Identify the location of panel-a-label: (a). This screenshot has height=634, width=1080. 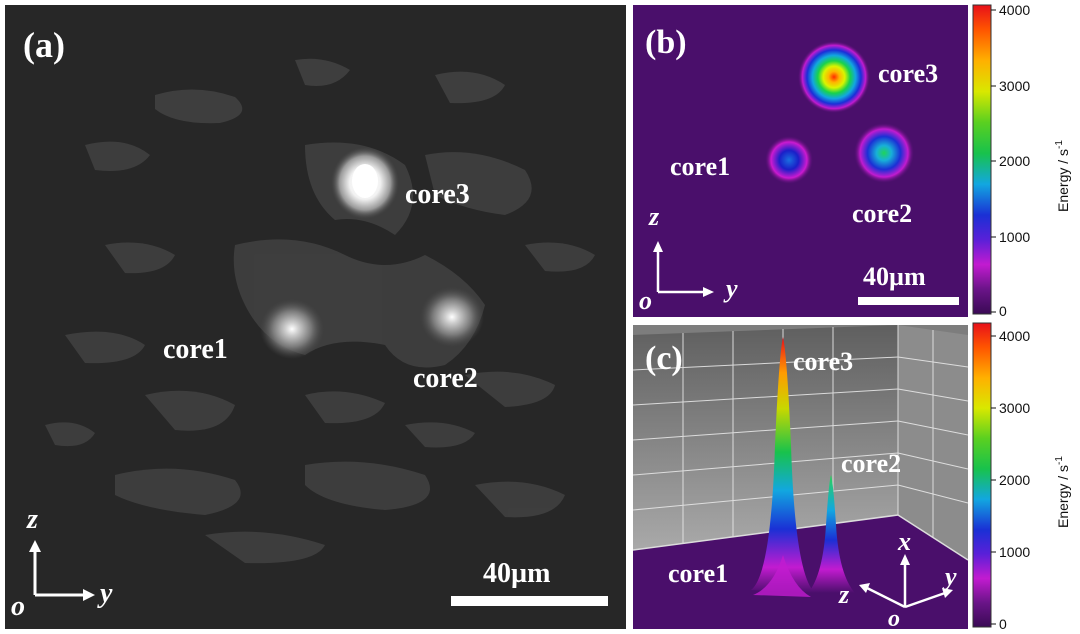
(44, 45).